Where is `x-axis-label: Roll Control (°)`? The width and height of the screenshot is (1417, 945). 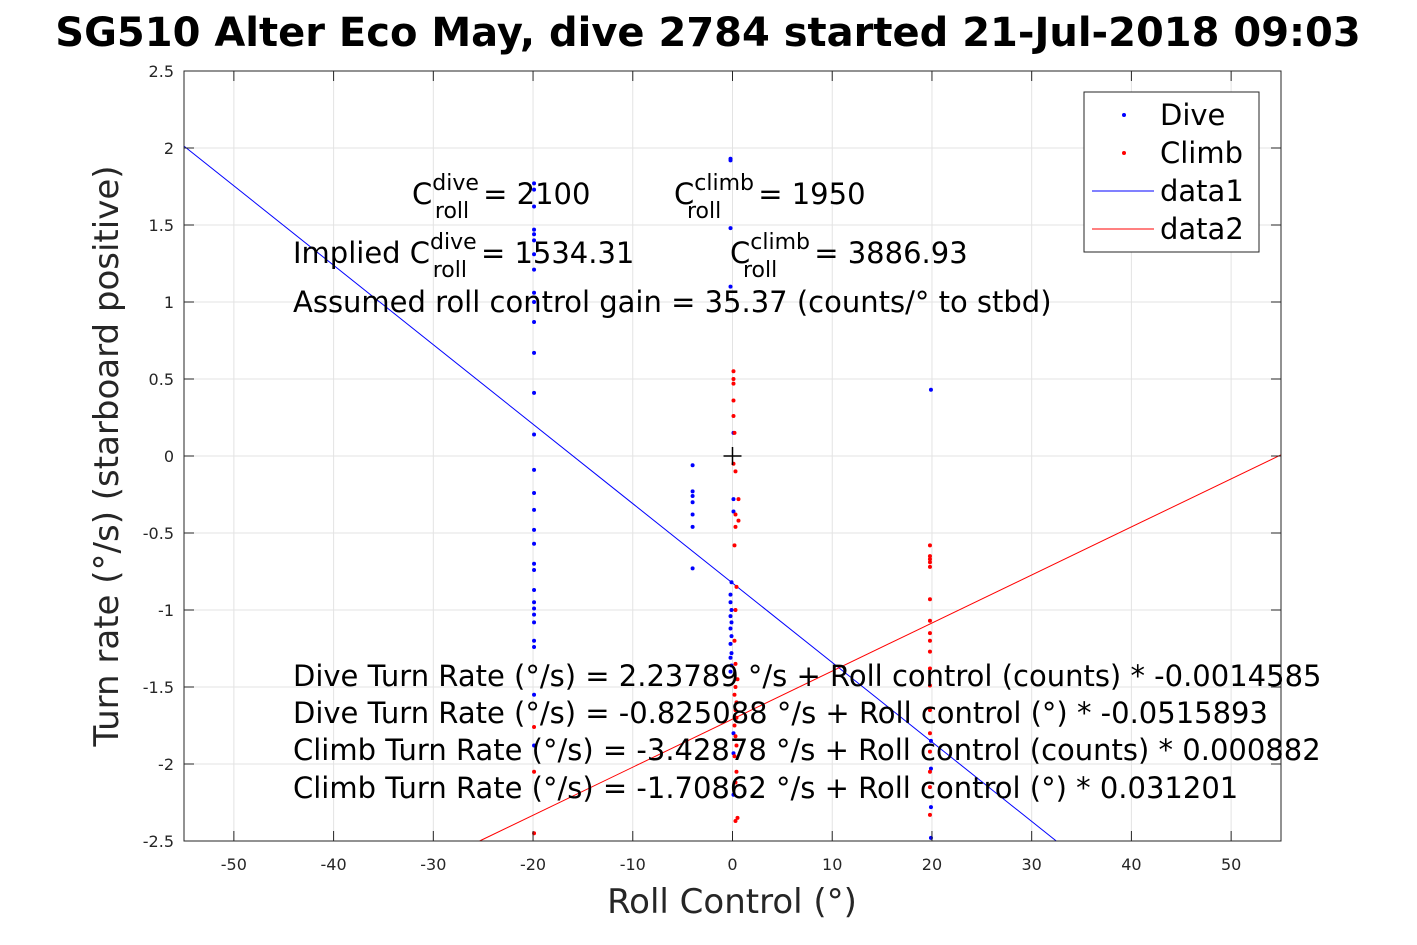
x-axis-label: Roll Control (°) is located at coordinates (732, 902).